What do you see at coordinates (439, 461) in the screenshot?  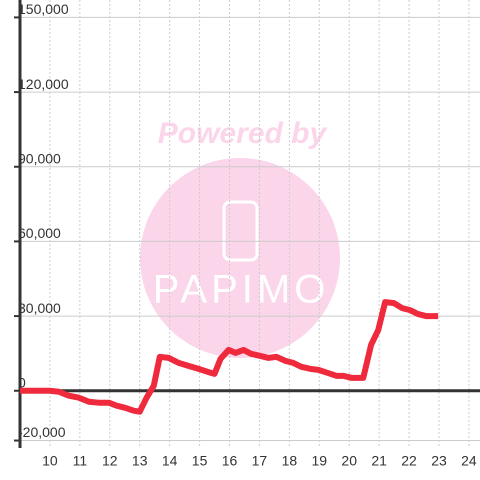 I see `x-tick-label: 23` at bounding box center [439, 461].